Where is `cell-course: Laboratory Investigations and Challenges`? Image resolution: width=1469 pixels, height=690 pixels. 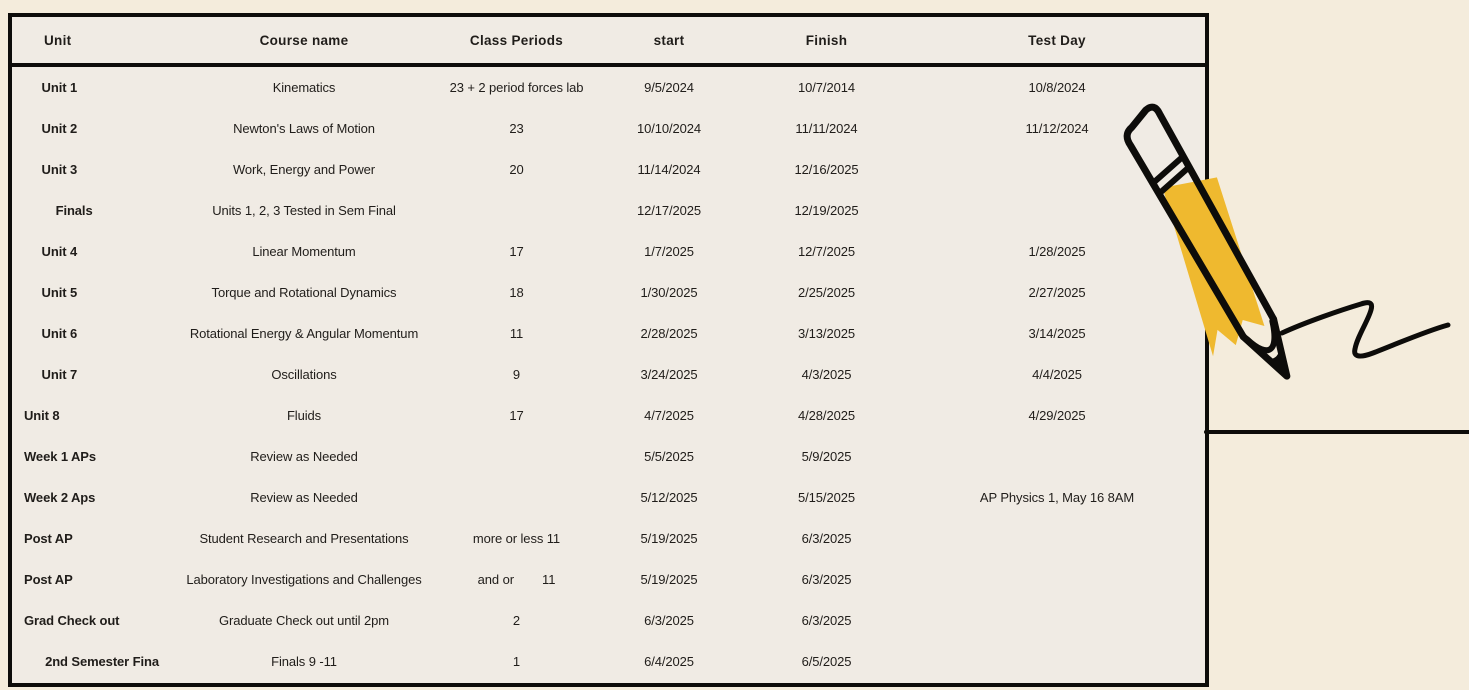 cell-course: Laboratory Investigations and Challenges is located at coordinates (304, 579).